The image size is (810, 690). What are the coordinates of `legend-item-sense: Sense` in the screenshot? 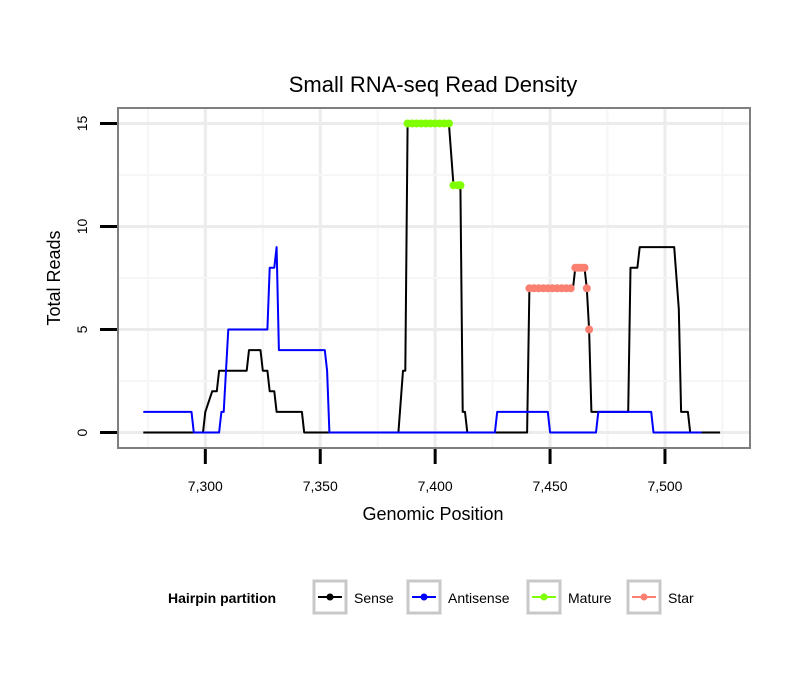 It's located at (353, 597).